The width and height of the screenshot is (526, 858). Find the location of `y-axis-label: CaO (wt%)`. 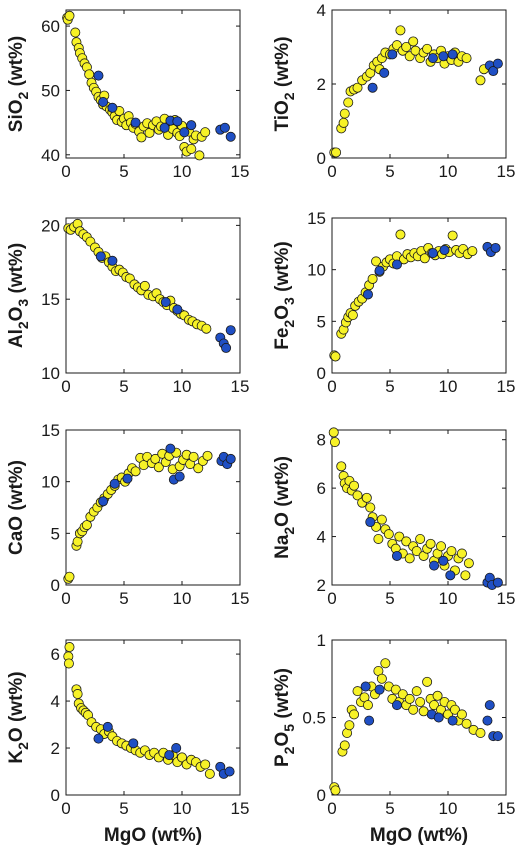

y-axis-label: CaO (wt%) is located at coordinates (16, 507).